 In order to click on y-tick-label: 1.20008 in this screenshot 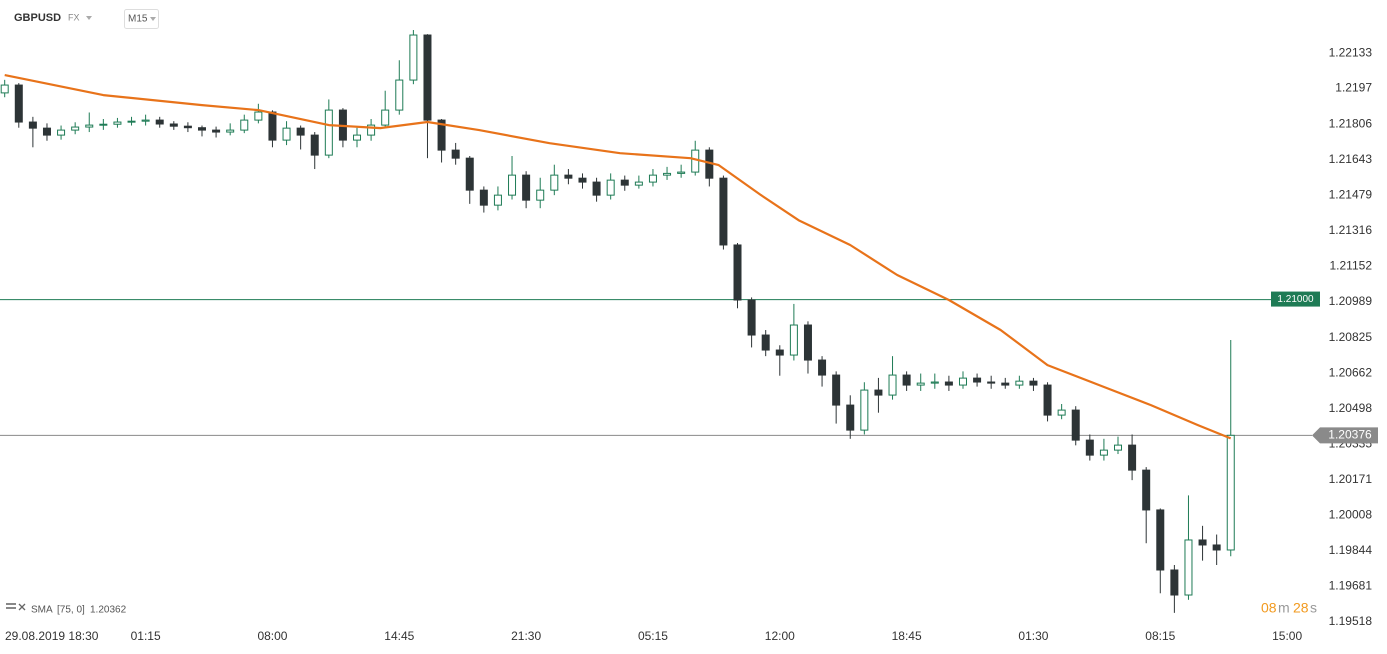, I will do `click(1351, 515)`.